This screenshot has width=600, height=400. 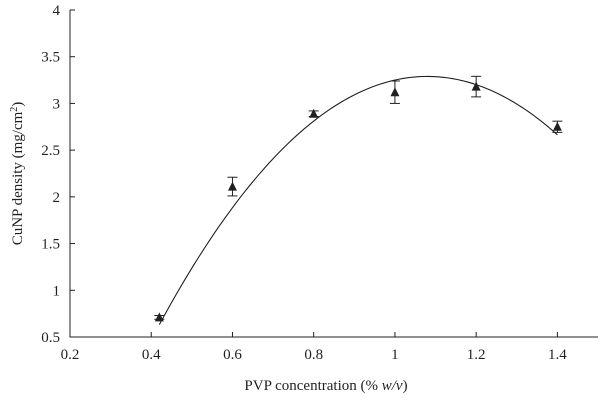 I want to click on y-tick-label: 3.5, so click(x=50, y=58).